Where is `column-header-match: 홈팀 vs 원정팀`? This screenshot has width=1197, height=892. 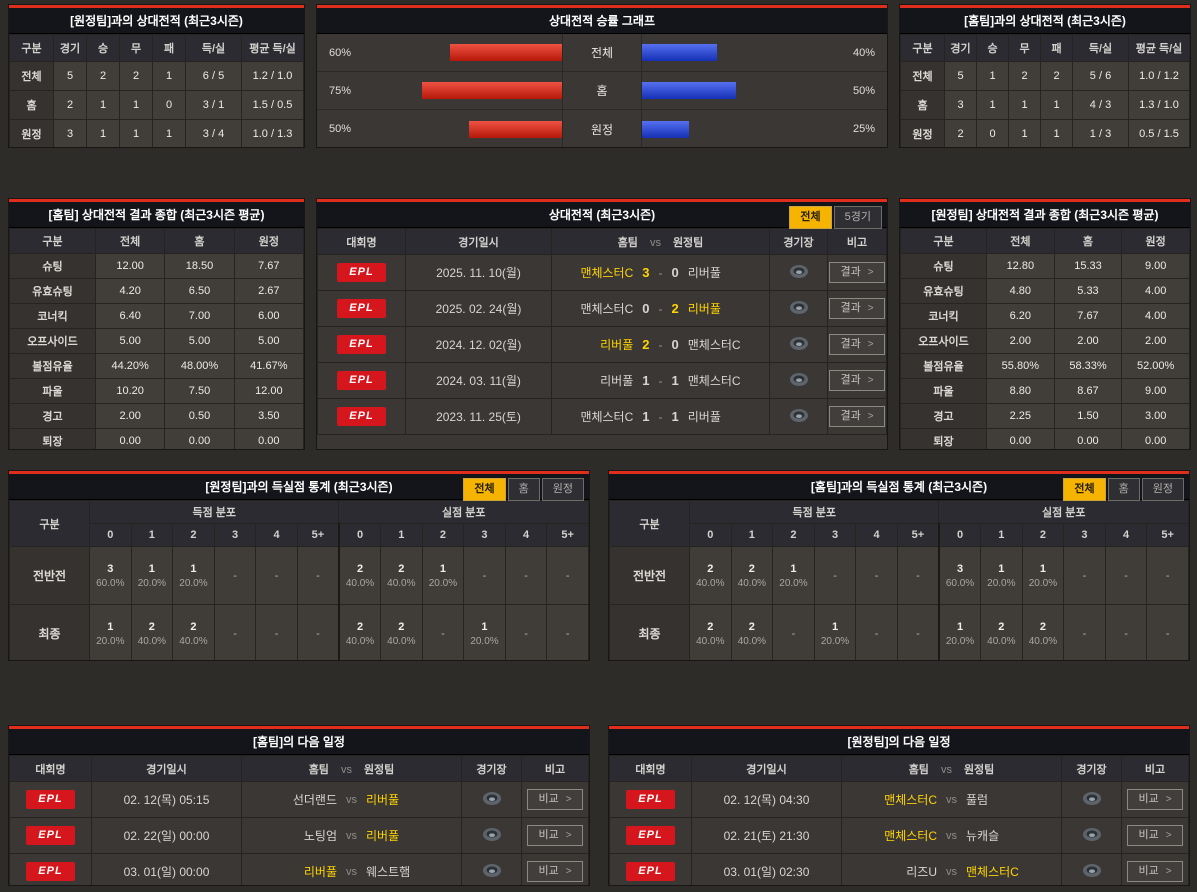
column-header-match: 홈팀 vs 원정팀 is located at coordinates (660, 241).